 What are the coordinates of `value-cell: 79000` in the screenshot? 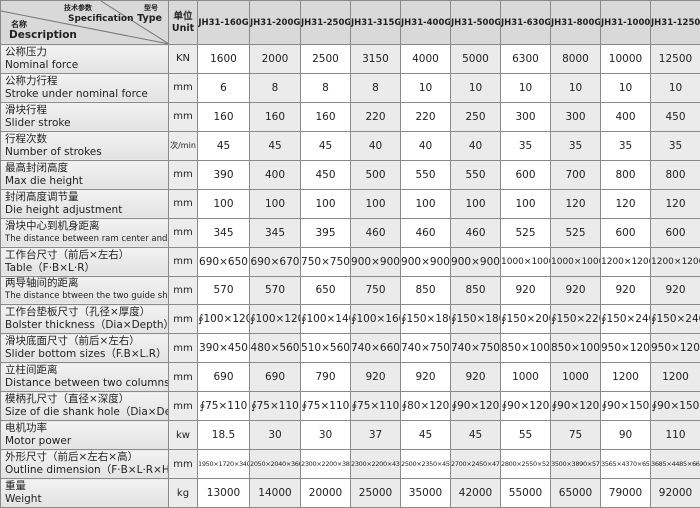 It's located at (625, 493).